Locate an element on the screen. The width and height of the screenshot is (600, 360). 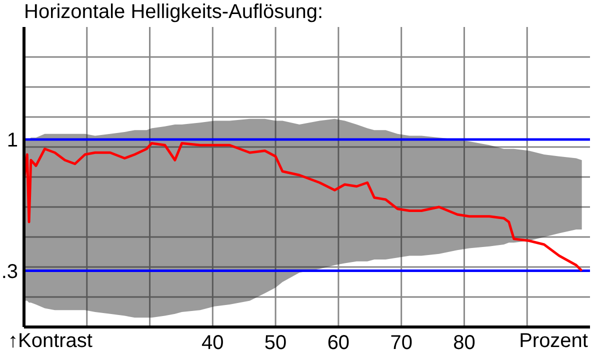
x-tick-label: 70 is located at coordinates (401, 343).